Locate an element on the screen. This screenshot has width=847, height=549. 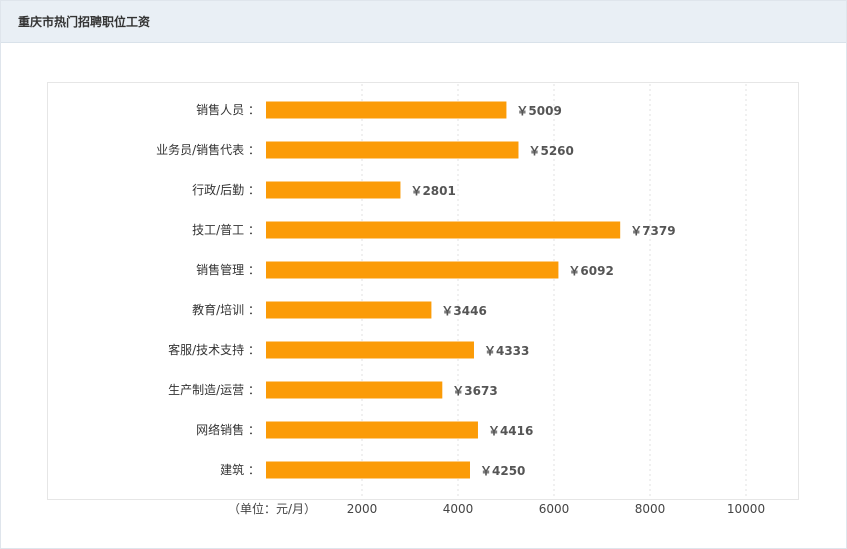
value-label: ￥4416 is located at coordinates (510, 431).